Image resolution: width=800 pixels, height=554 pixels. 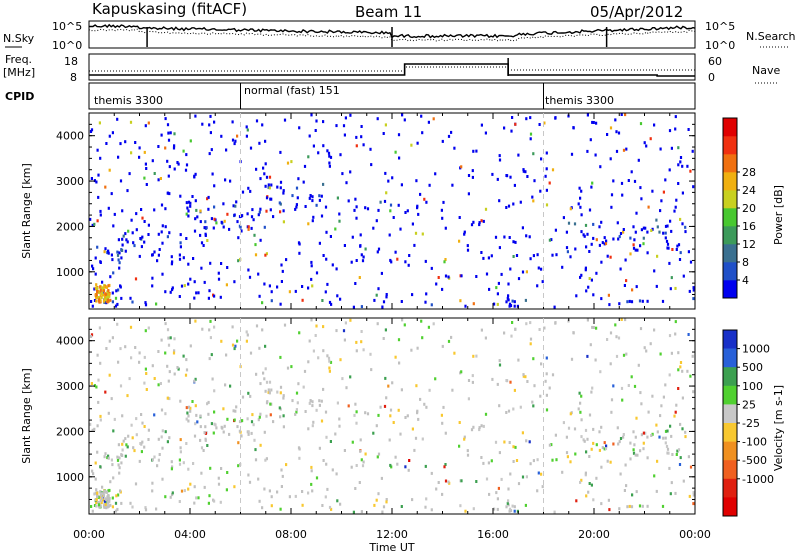 I want to click on power-colorbar-segment, so click(x=730, y=289).